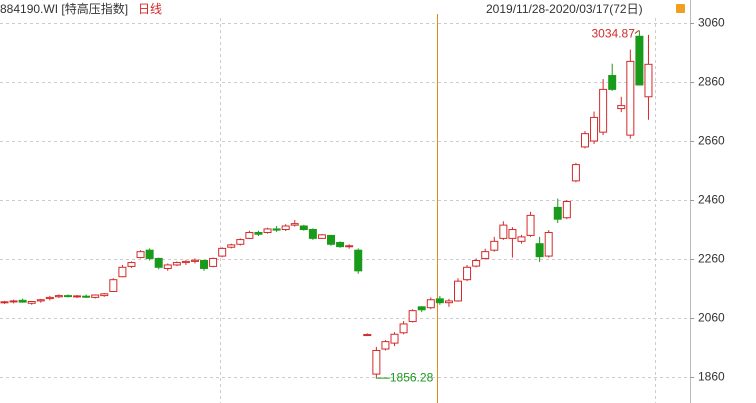 This screenshot has height=403, width=756. Describe the element at coordinates (711, 318) in the screenshot. I see `y-tick-label: 2060` at that location.